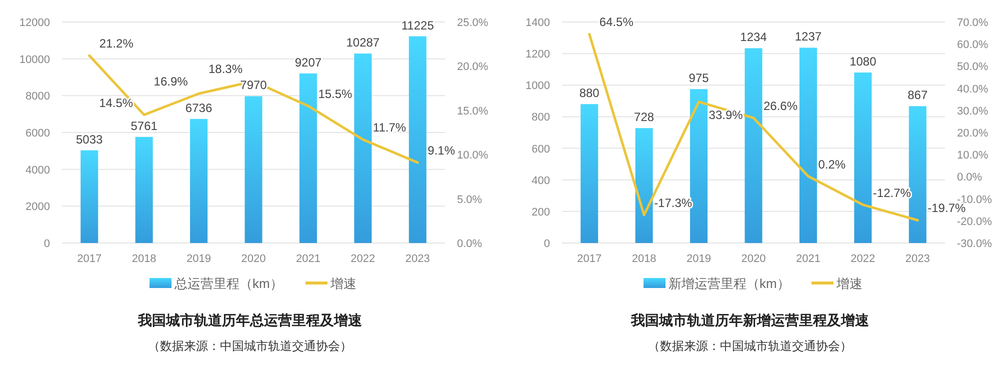 The width and height of the screenshot is (1000, 368). I want to click on data-label: 5033, so click(90, 139).